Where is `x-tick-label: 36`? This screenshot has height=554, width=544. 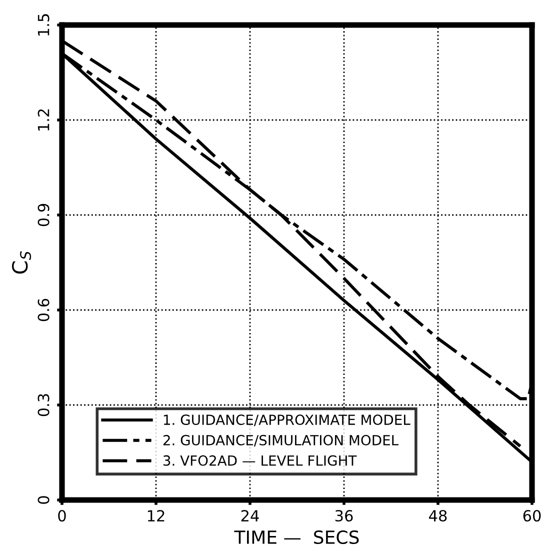
x-tick-label: 36 is located at coordinates (344, 516).